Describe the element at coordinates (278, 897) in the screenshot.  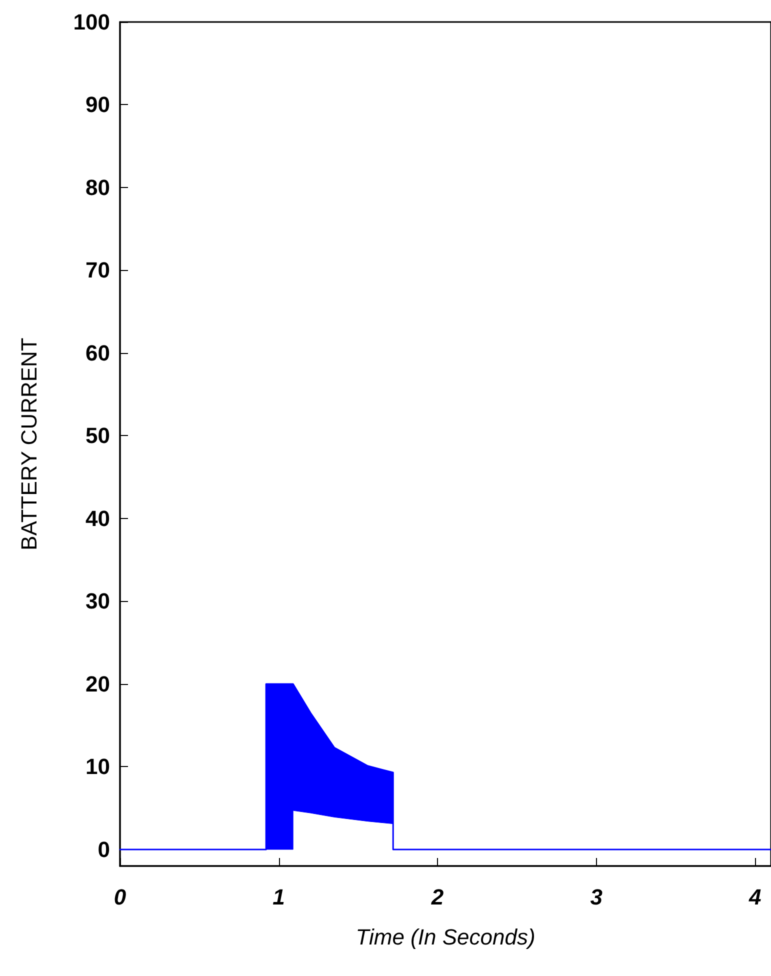
I see `x-tick-label: 1` at that location.